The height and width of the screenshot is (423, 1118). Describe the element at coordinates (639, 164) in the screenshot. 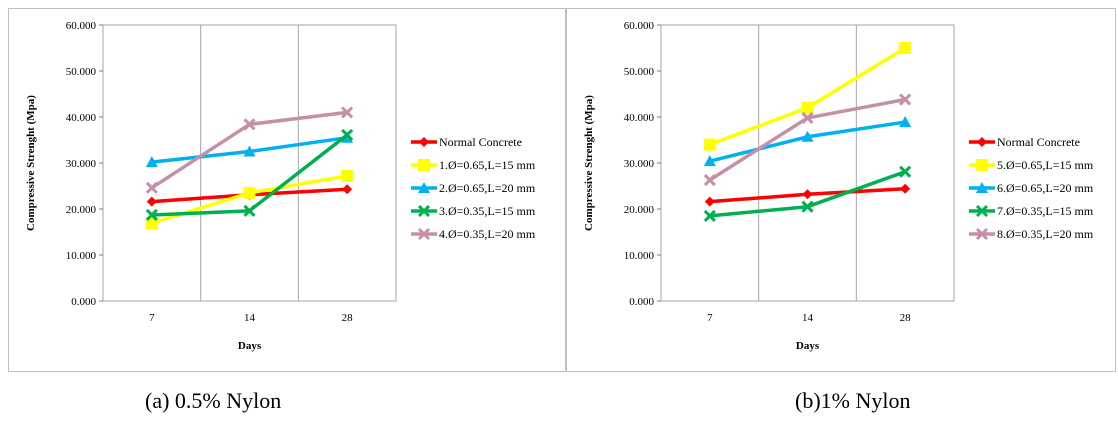

I see `chart-b-y-tick-label: 30.000` at that location.